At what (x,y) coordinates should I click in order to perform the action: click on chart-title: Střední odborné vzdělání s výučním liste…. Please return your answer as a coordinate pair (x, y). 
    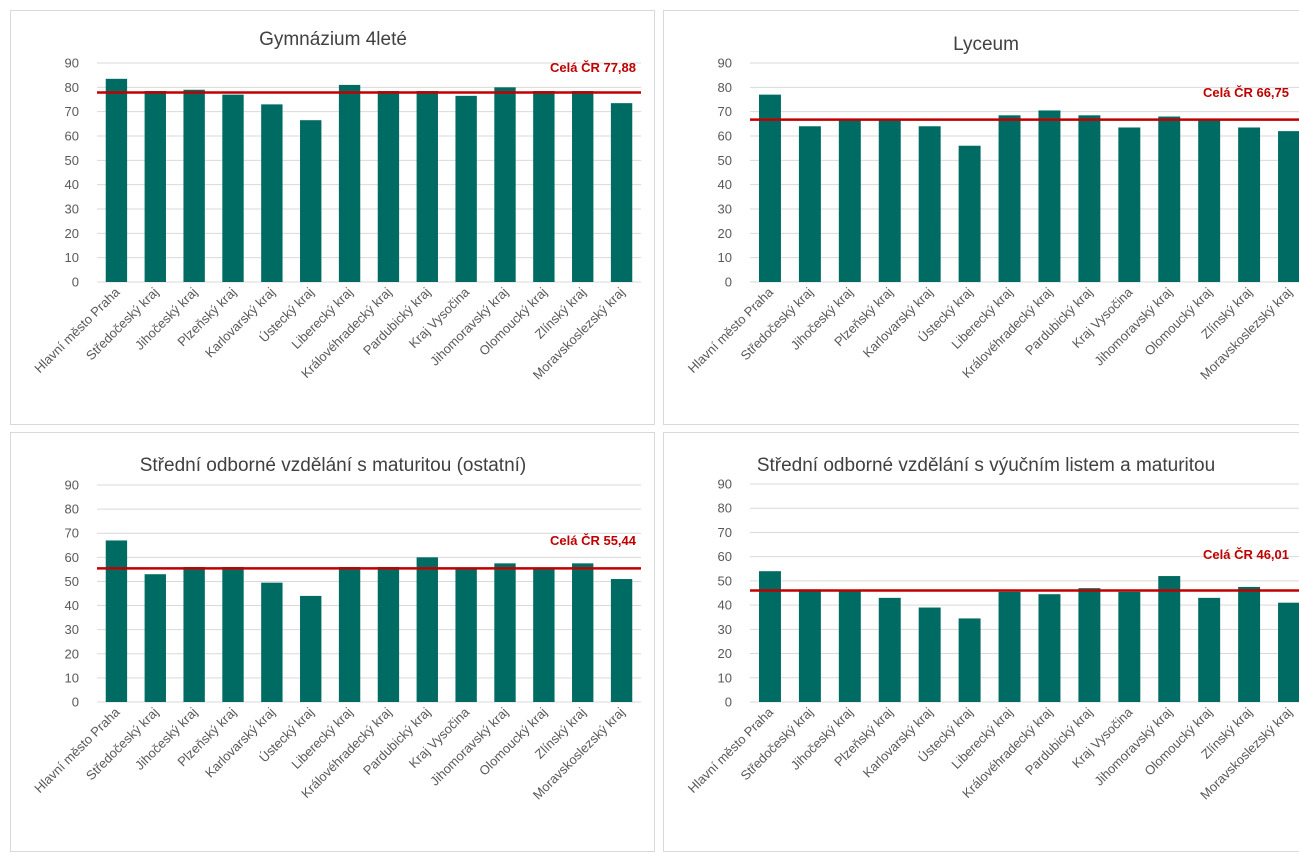
    Looking at the image, I should click on (986, 465).